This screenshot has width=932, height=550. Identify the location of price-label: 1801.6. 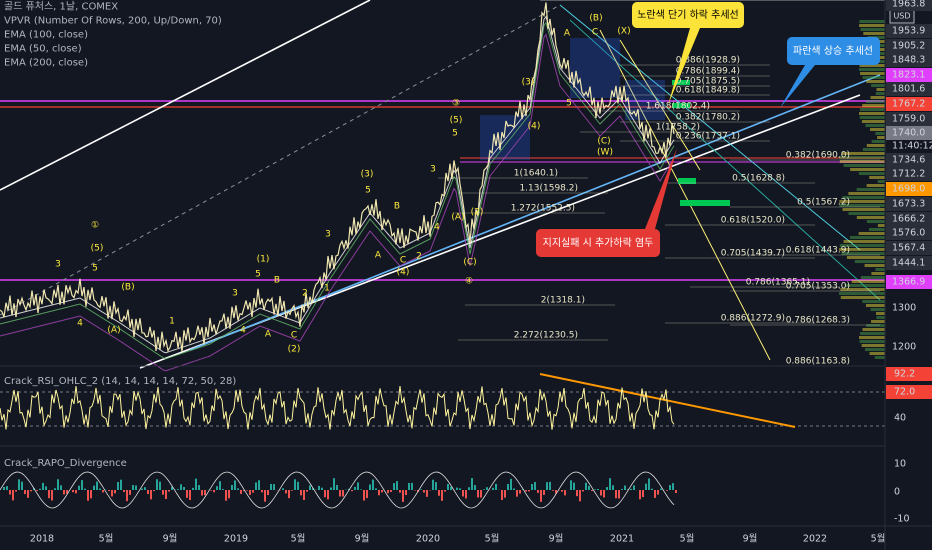
(908, 89).